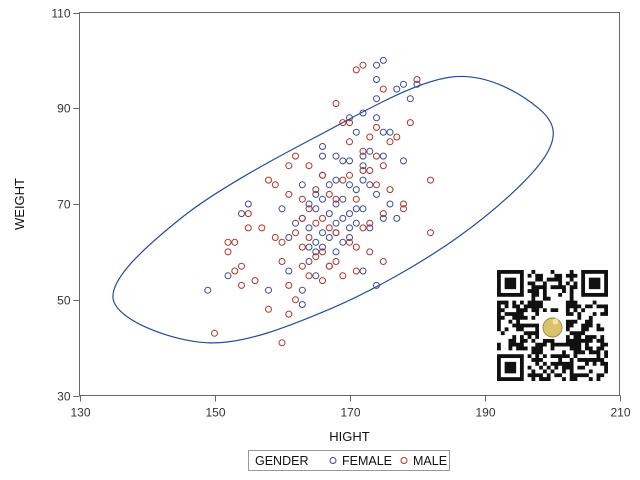 This screenshot has height=480, width=640. Describe the element at coordinates (430, 461) in the screenshot. I see `legend-label-male: MALE` at that location.